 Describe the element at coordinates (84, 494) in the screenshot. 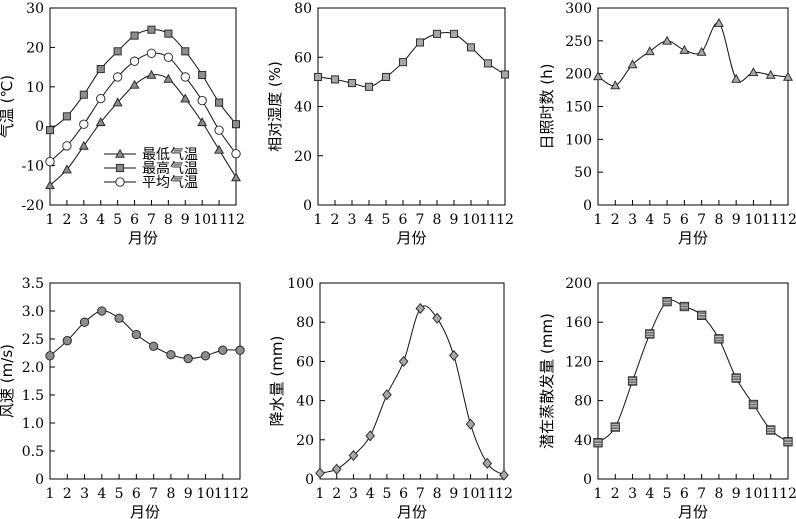

I see `x-tick-label: 3` at that location.